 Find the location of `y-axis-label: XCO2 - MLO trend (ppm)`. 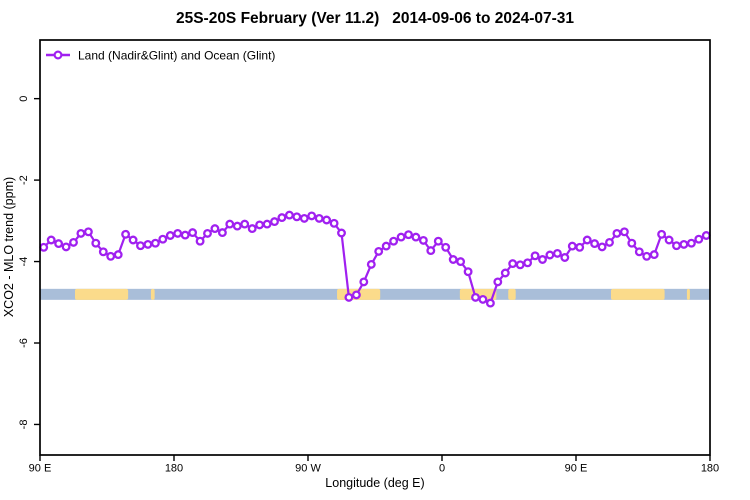

y-axis-label: XCO2 - MLO trend (ppm) is located at coordinates (9, 247).